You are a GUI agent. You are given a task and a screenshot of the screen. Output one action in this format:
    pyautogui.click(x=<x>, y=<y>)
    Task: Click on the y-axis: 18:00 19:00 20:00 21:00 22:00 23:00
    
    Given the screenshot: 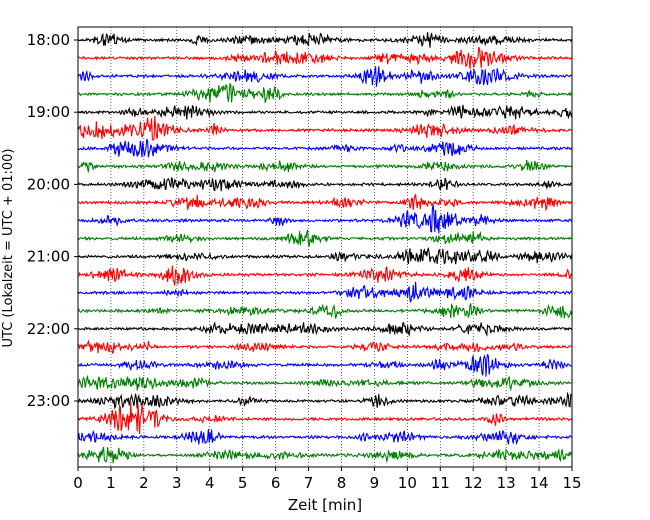 What is the action you would take?
    pyautogui.click(x=52, y=220)
    